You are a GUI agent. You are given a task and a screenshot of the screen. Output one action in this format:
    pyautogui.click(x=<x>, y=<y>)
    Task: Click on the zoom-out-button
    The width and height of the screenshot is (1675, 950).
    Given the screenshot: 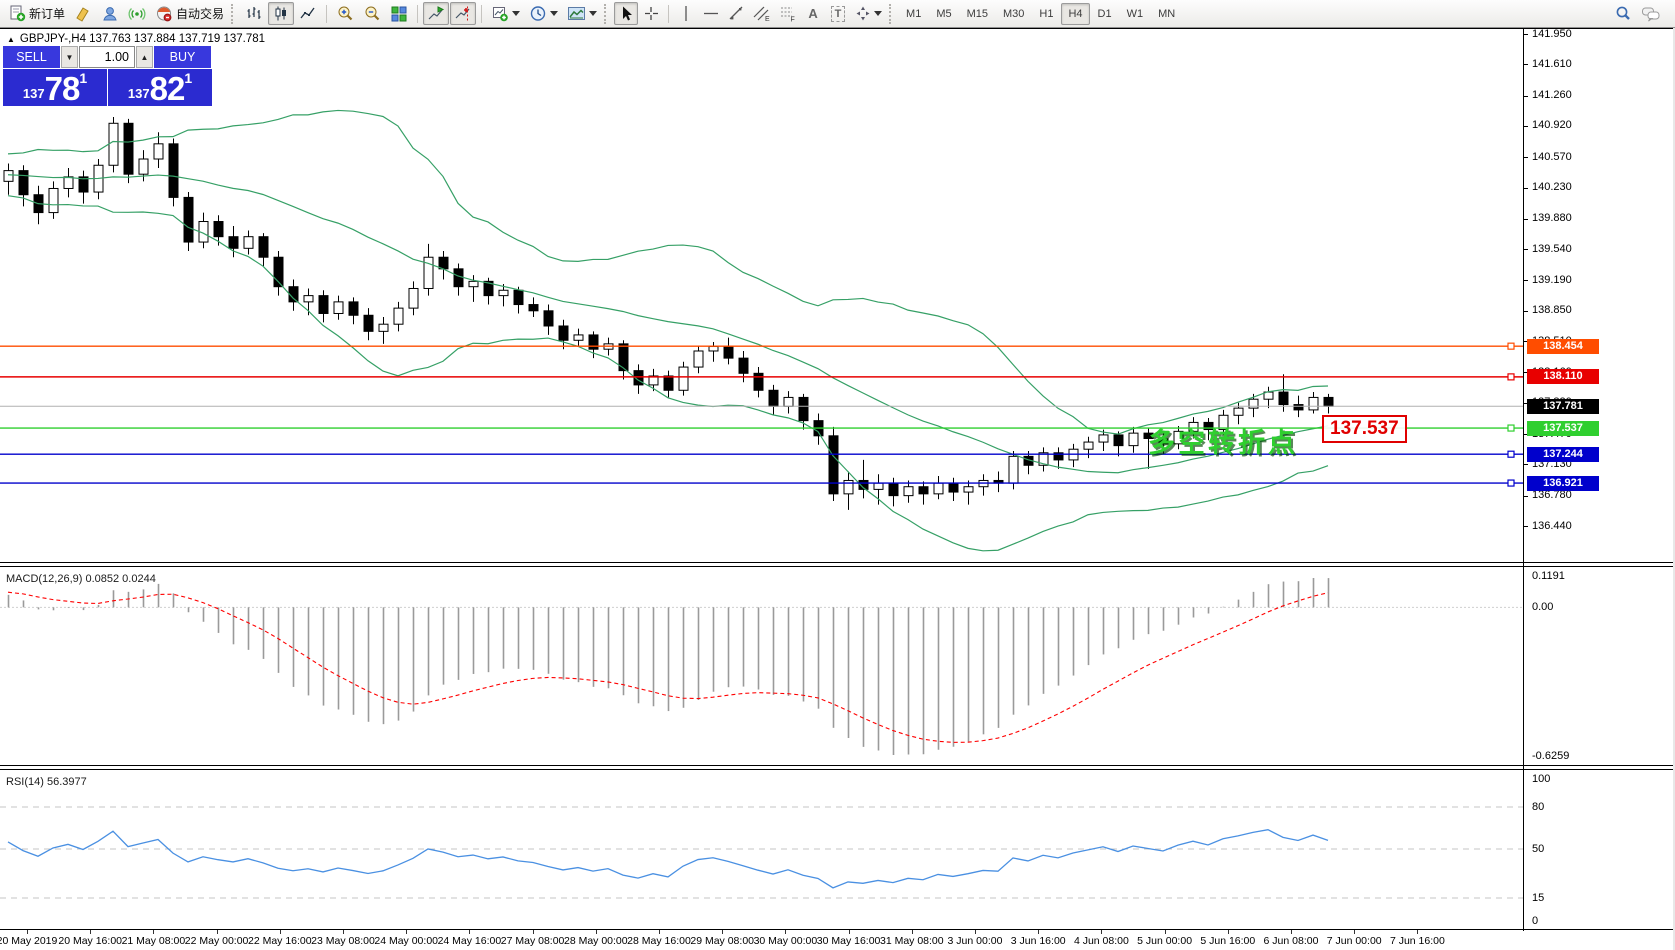 What is the action you would take?
    pyautogui.click(x=372, y=13)
    